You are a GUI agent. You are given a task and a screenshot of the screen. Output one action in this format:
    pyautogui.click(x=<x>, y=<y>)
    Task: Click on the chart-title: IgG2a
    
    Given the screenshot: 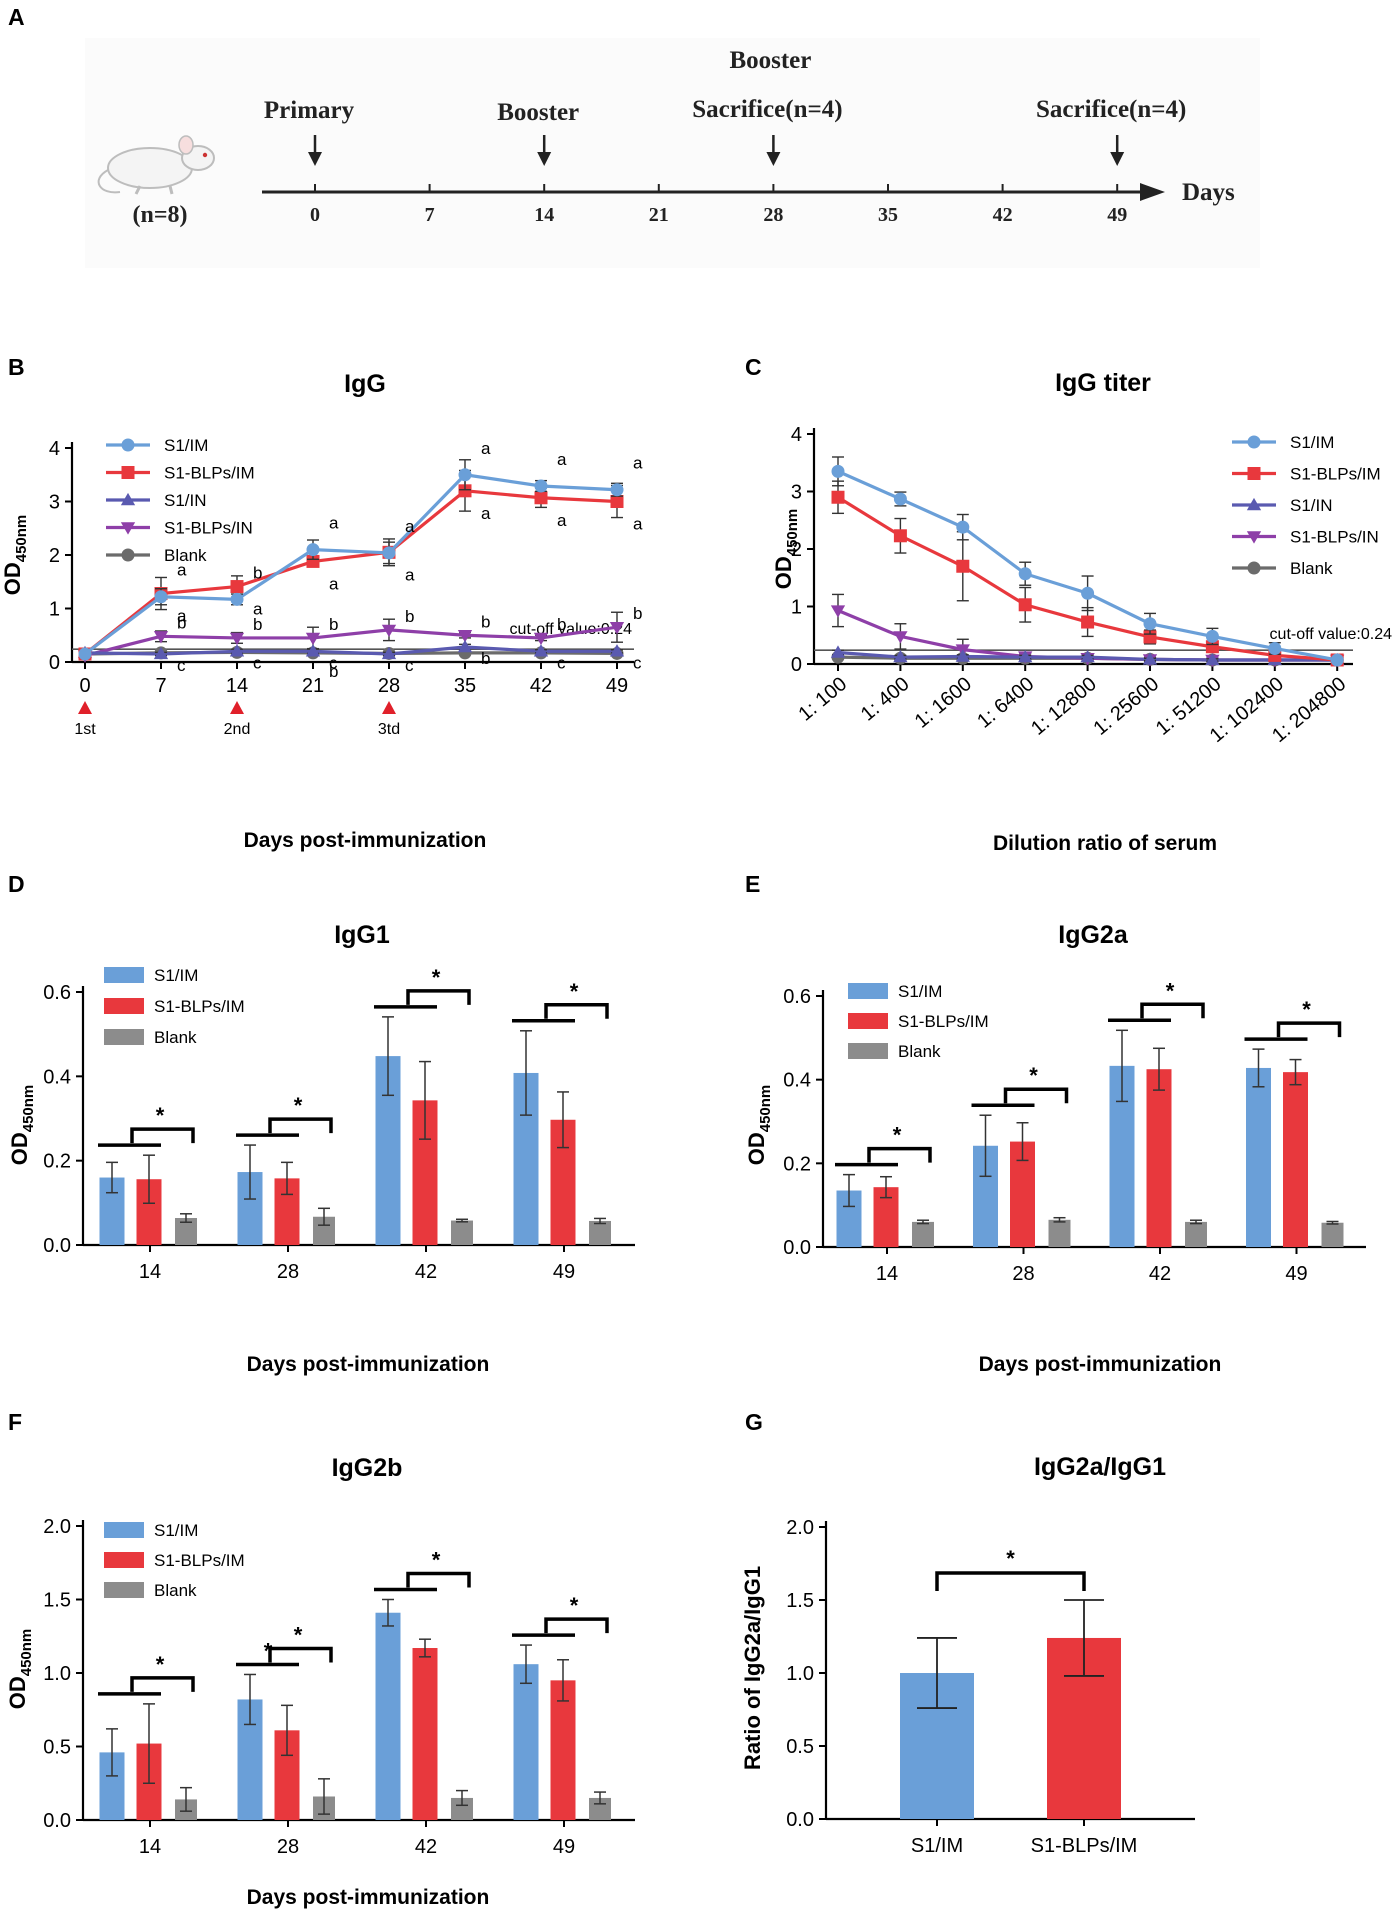 What is the action you would take?
    pyautogui.click(x=1093, y=935)
    